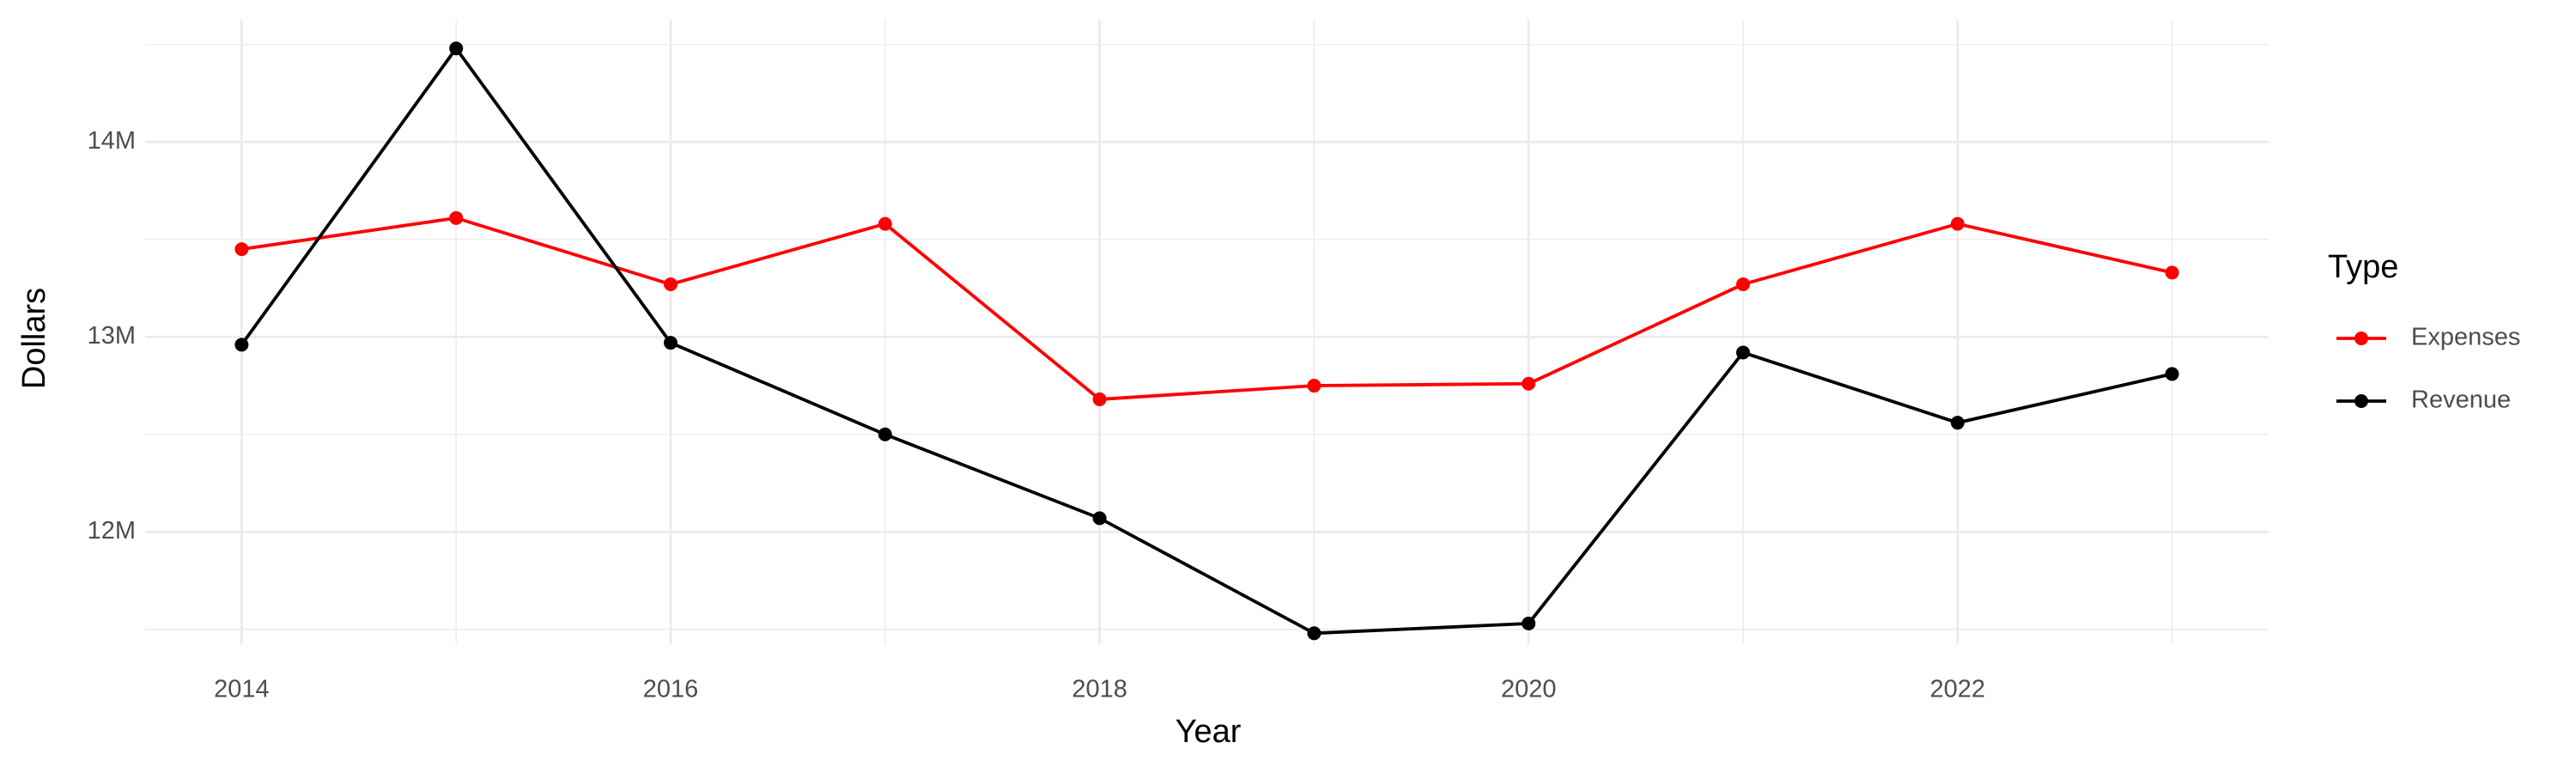  What do you see at coordinates (112, 336) in the screenshot?
I see `y-tick-label: 13M` at bounding box center [112, 336].